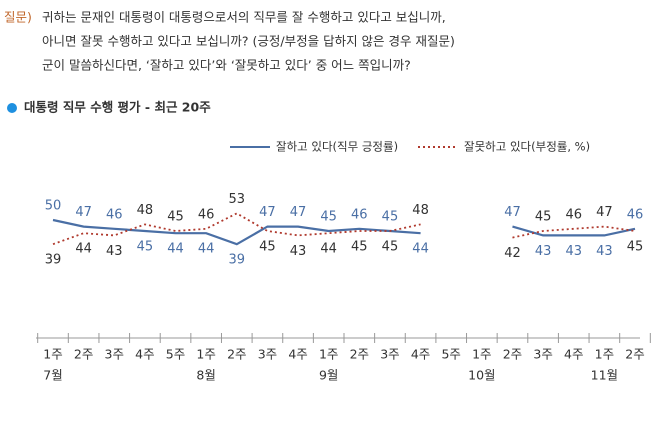 Image resolution: width=670 pixels, height=424 pixels. What do you see at coordinates (328, 375) in the screenshot?
I see `month-label: 9월` at bounding box center [328, 375].